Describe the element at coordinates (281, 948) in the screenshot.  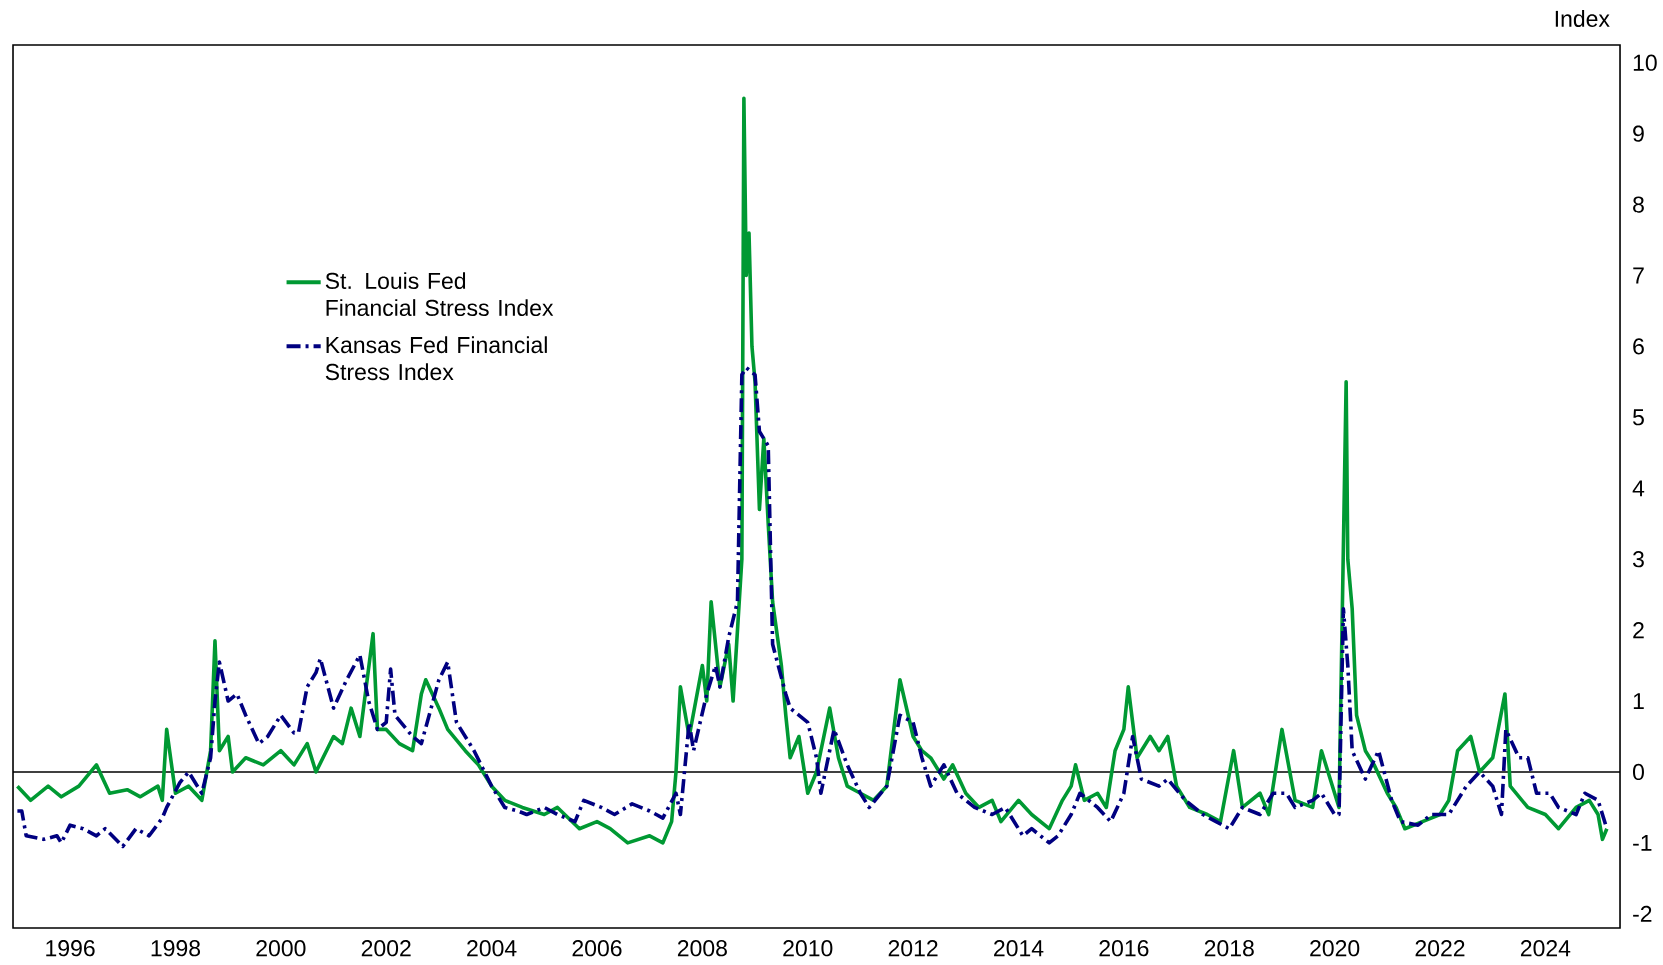
I see `x-tick-label: 2000` at that location.